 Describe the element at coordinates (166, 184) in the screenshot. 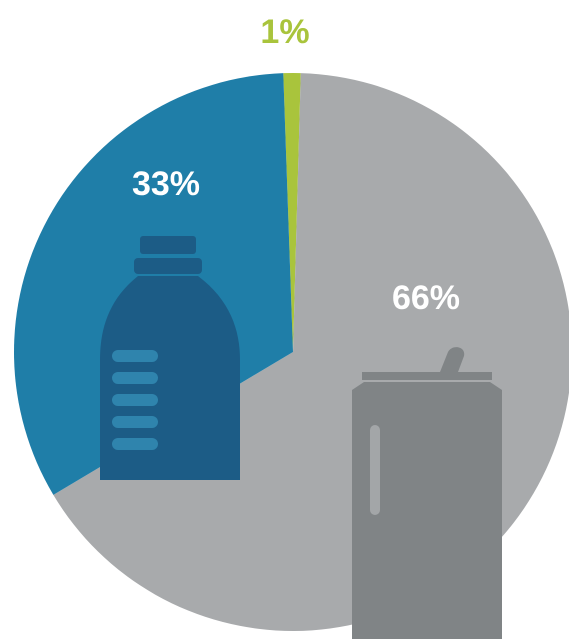

I see `slice-label: 33%` at that location.